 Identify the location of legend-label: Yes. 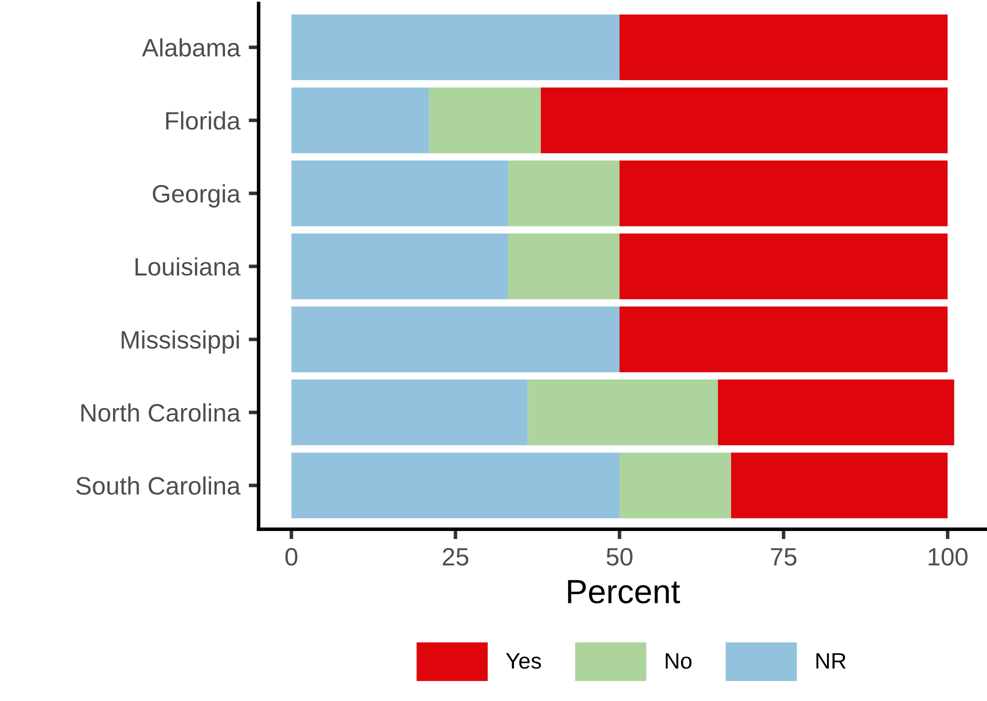
(523, 661).